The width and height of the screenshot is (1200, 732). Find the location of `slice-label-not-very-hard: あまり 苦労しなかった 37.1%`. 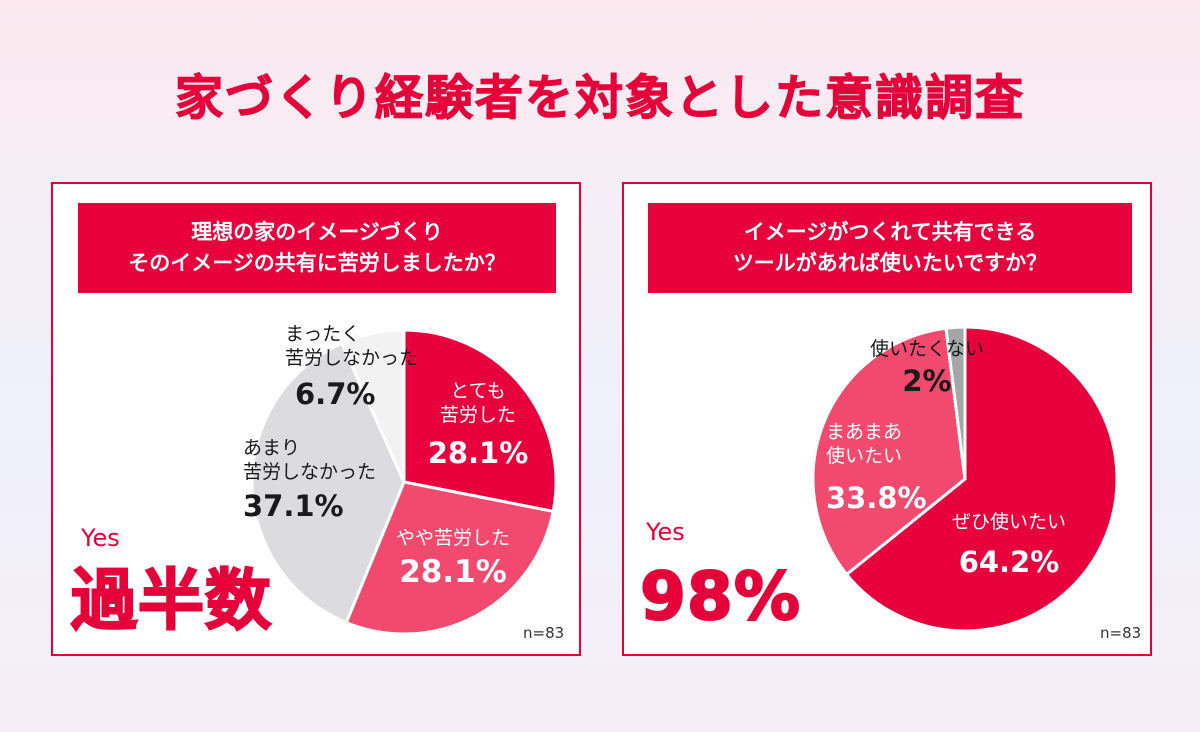

slice-label-not-very-hard: あまり 苦労しなかった 37.1% is located at coordinates (318, 480).